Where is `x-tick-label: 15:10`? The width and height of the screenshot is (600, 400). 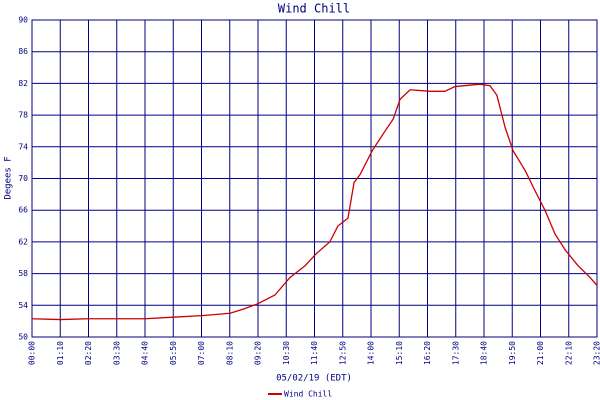 x-tick-label: 15:10 is located at coordinates (399, 353).